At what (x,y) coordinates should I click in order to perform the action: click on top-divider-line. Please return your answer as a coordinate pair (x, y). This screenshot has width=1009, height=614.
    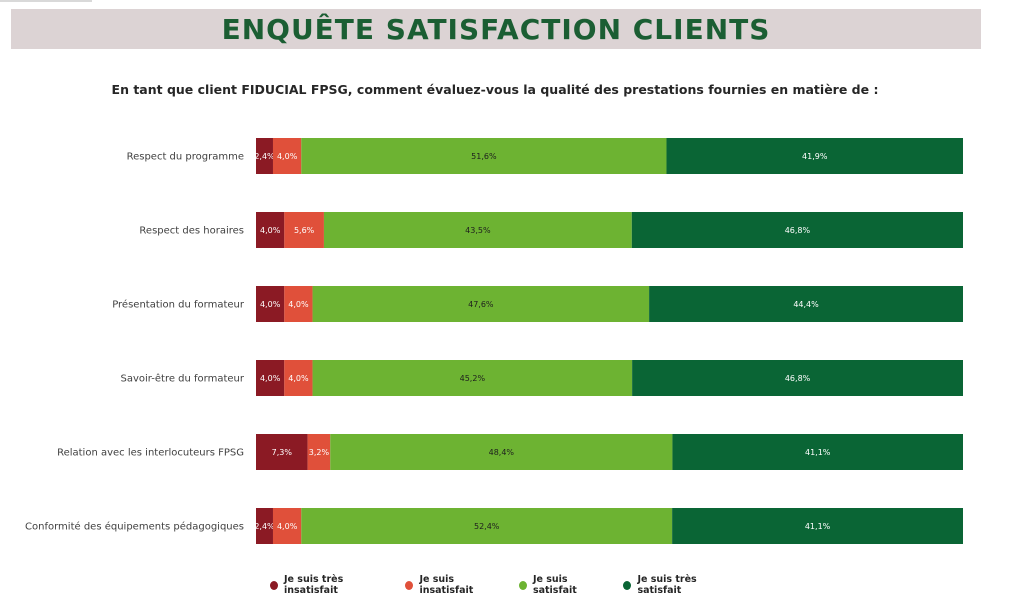
    Looking at the image, I should click on (46, 1).